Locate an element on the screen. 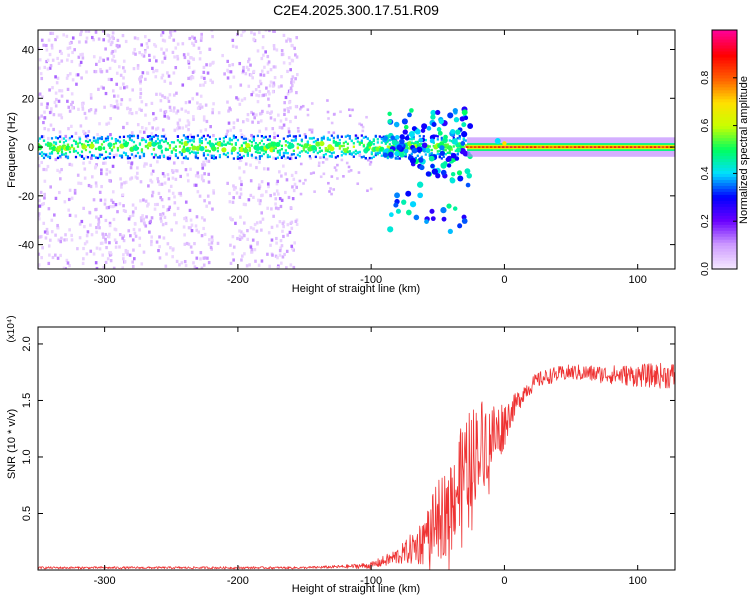 This screenshot has width=750, height=600. colorbar-frame is located at coordinates (724, 149).